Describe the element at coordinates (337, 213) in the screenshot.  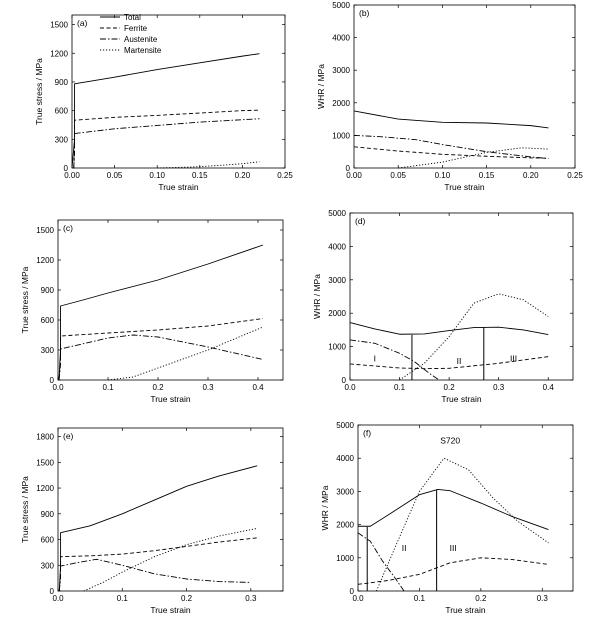
I see `y-tick-label: 5000` at that location.